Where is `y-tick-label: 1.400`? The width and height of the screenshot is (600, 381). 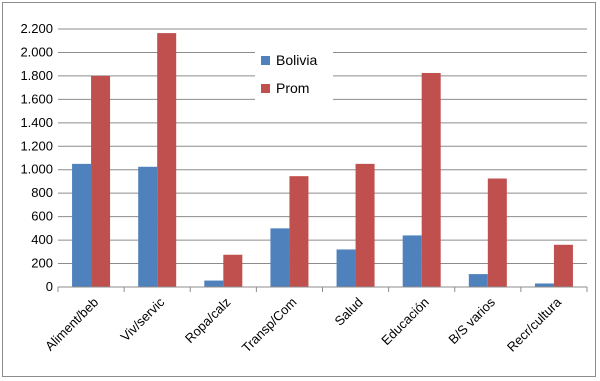
y-tick-label: 1.400 is located at coordinates (36, 122).